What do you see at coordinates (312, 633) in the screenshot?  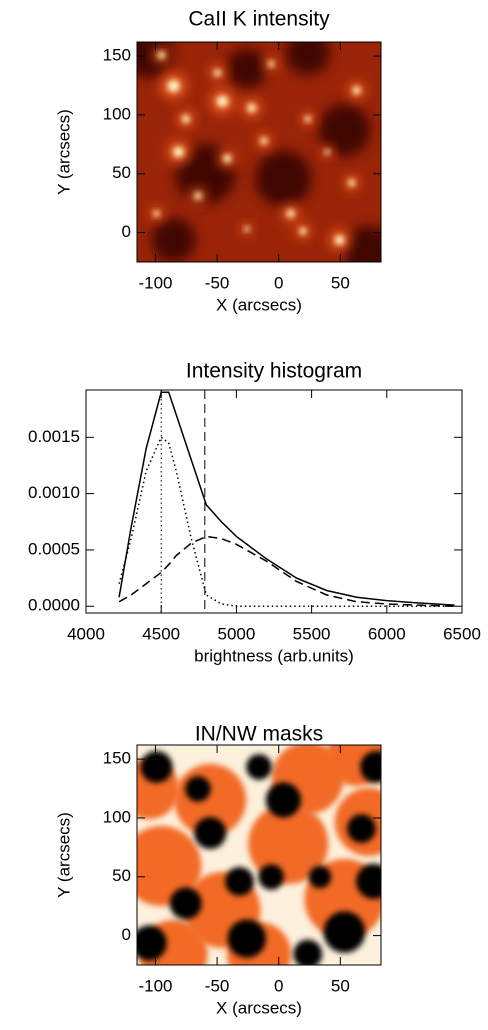 I see `x-tick-label: 5500` at bounding box center [312, 633].